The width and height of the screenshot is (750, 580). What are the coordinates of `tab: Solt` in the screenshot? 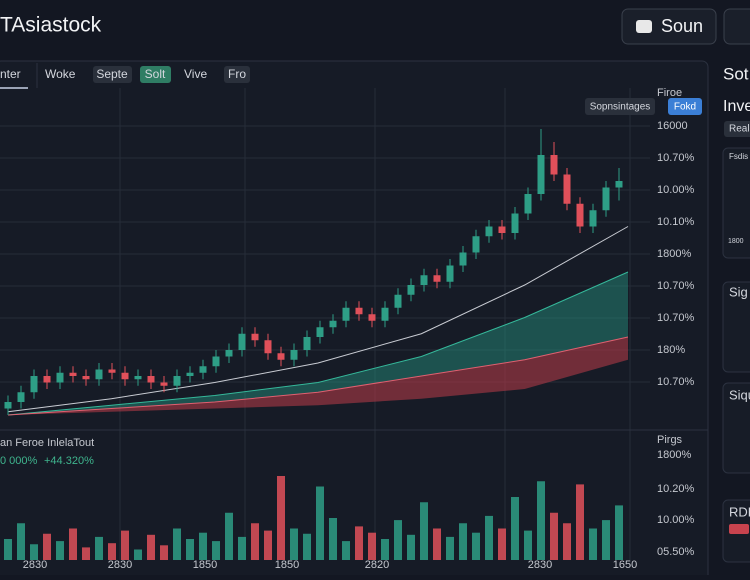 It's located at (155, 74).